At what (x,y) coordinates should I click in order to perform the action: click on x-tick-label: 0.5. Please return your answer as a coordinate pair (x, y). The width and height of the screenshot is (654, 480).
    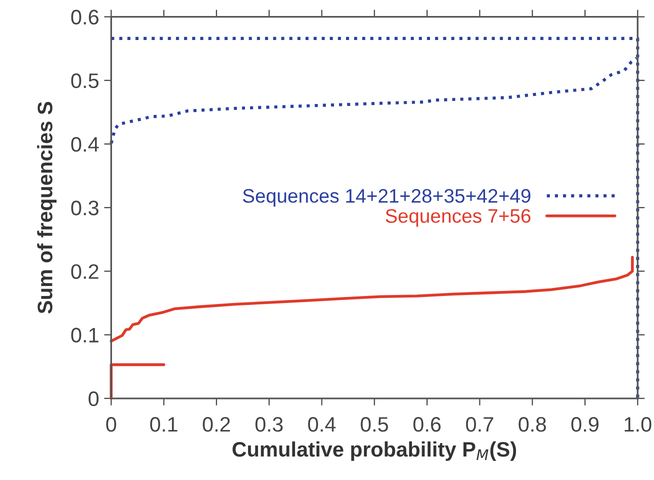
    Looking at the image, I should click on (374, 424).